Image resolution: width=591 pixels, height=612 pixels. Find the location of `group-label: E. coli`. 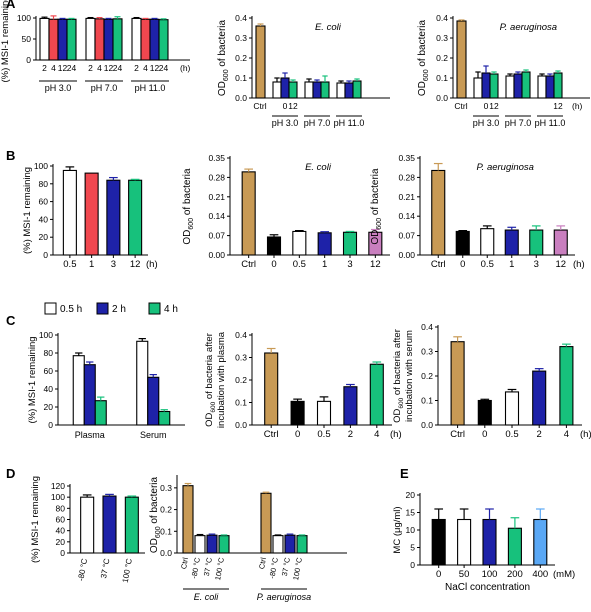

group-label: E. coli is located at coordinates (207, 597).